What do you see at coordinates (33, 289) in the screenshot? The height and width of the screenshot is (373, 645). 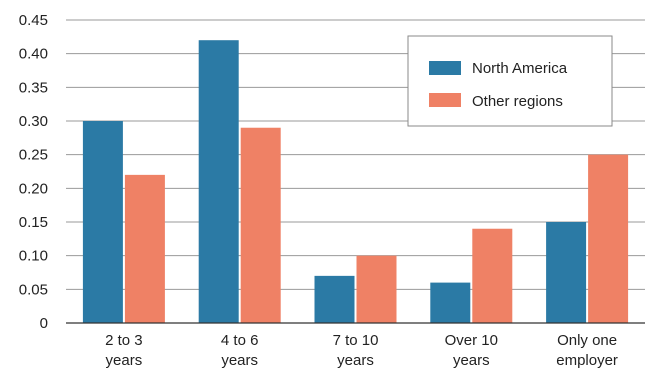 I see `y-tick-label: 0.05` at bounding box center [33, 289].